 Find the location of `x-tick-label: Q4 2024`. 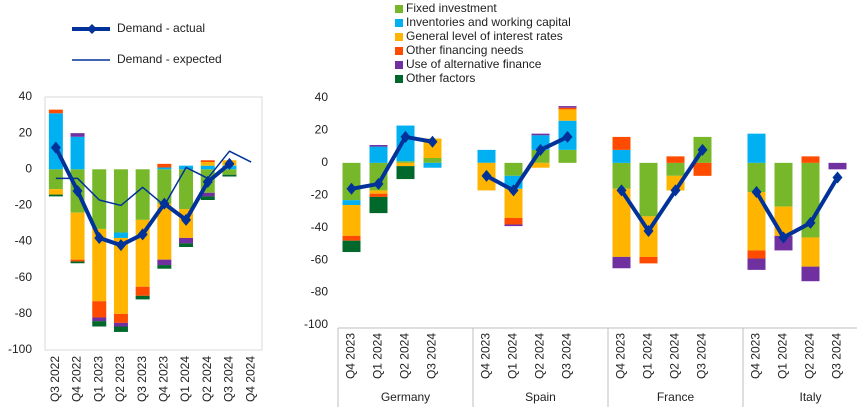

x-tick-label: Q4 2024 is located at coordinates (250, 379).